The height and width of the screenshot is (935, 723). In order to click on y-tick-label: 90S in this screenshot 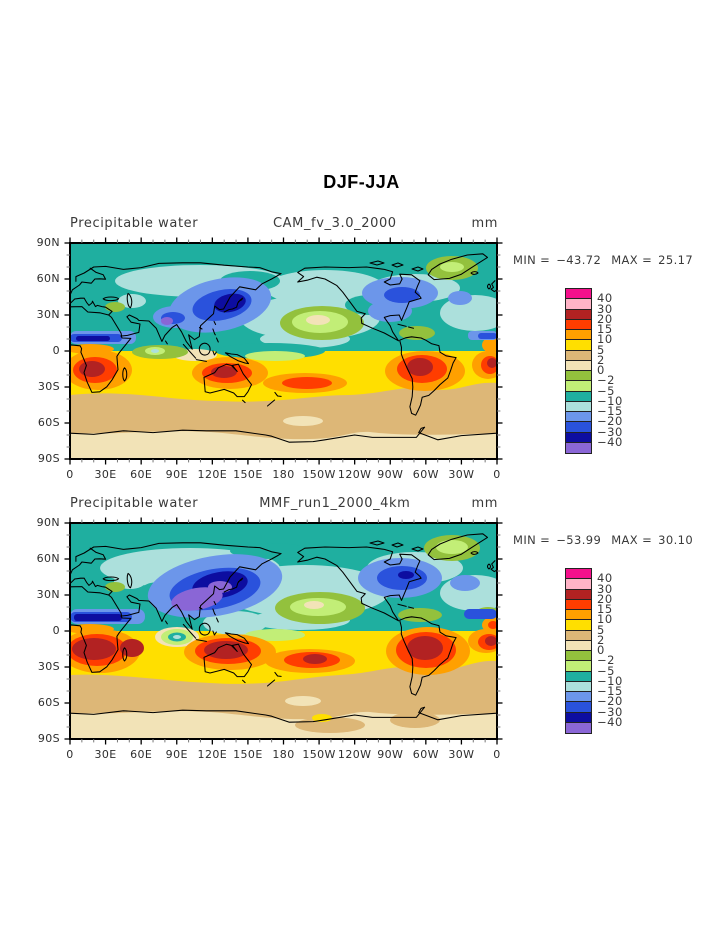, I will do `click(48, 738)`.